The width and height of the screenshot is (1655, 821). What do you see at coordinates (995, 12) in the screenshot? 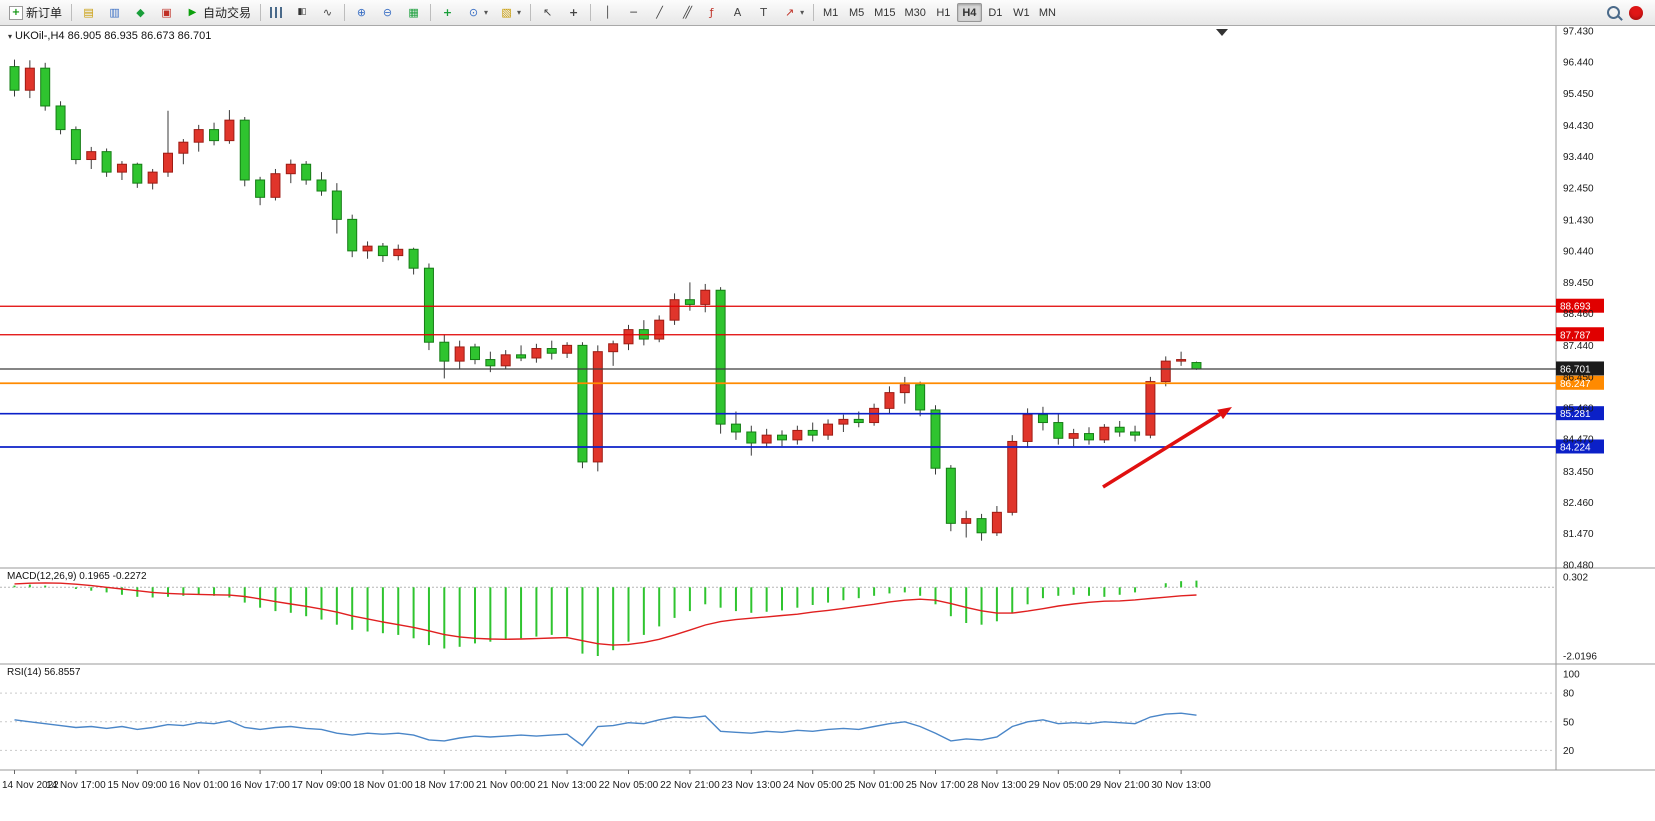
I see `timeframe-d1-button: D1` at bounding box center [995, 12].